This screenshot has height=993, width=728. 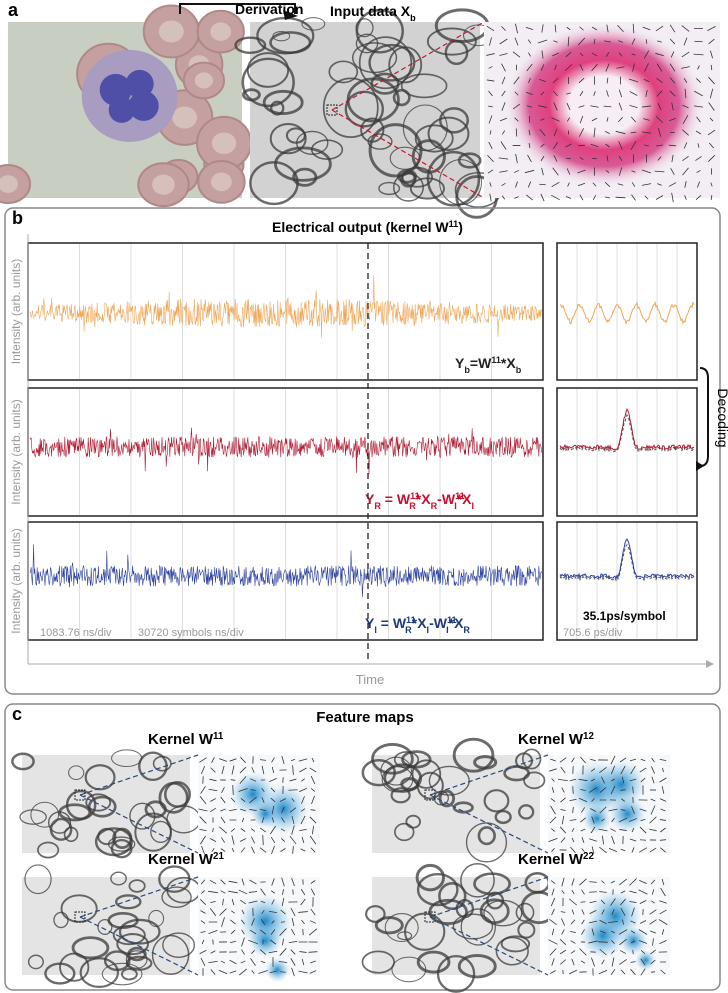 I want to click on kernel-title: Kernel W21, so click(x=186, y=860).